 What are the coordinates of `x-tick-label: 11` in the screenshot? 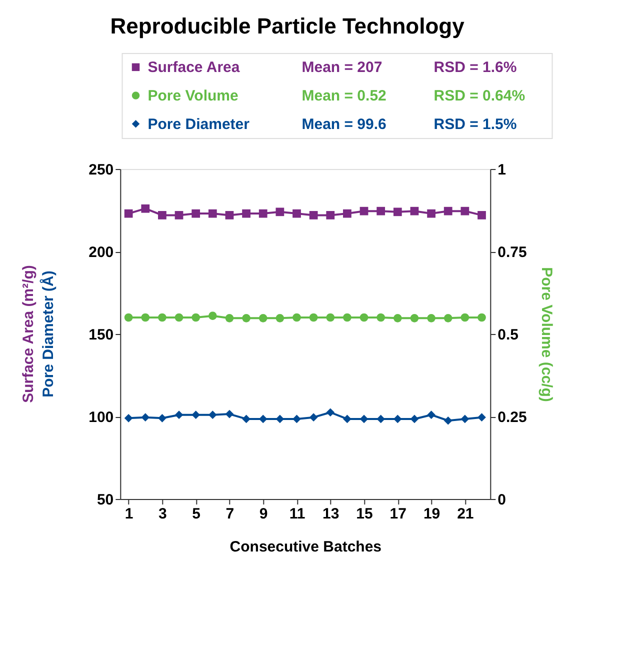 It's located at (297, 514).